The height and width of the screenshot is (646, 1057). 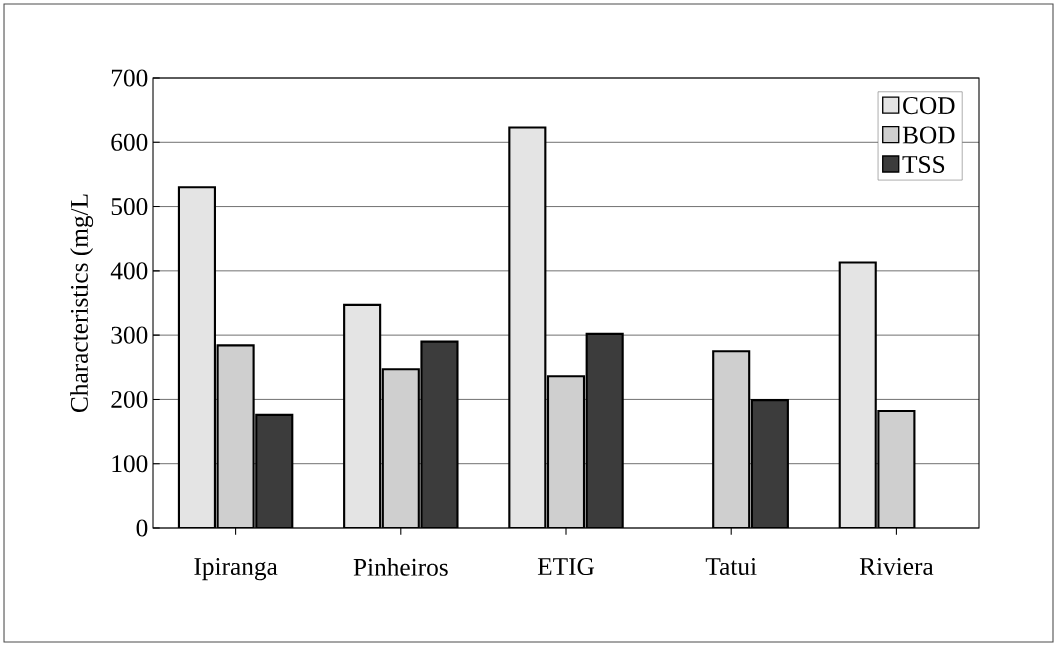 I want to click on legend-label: TSS, so click(x=923, y=164).